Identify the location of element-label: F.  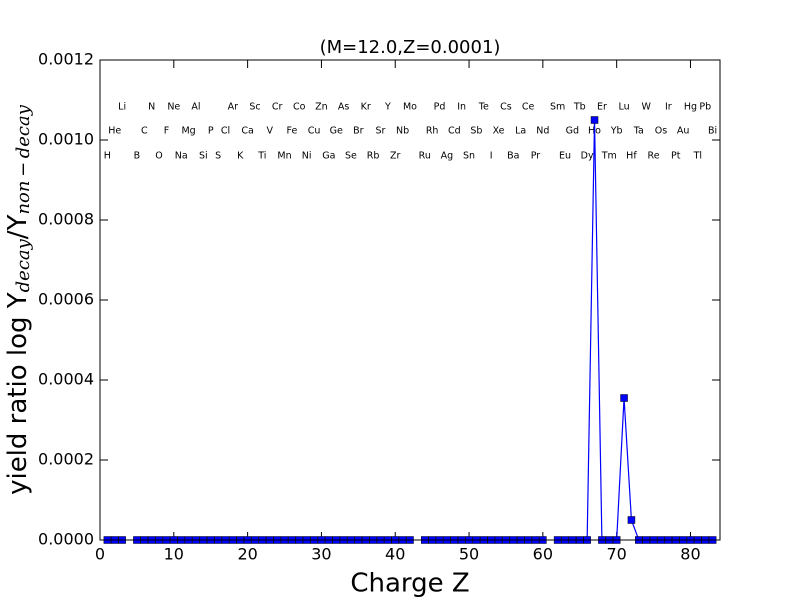
(166, 131).